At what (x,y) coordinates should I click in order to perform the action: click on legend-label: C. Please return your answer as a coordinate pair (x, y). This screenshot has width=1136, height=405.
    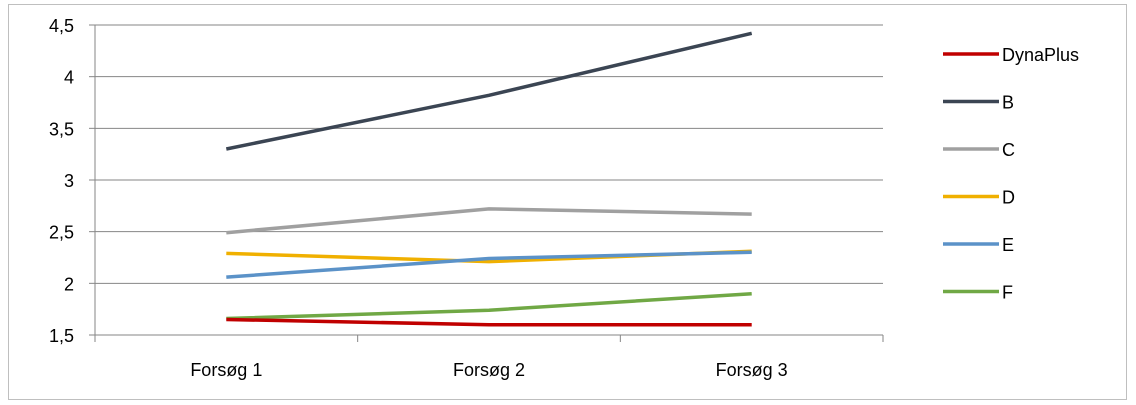
    Looking at the image, I should click on (1008, 150).